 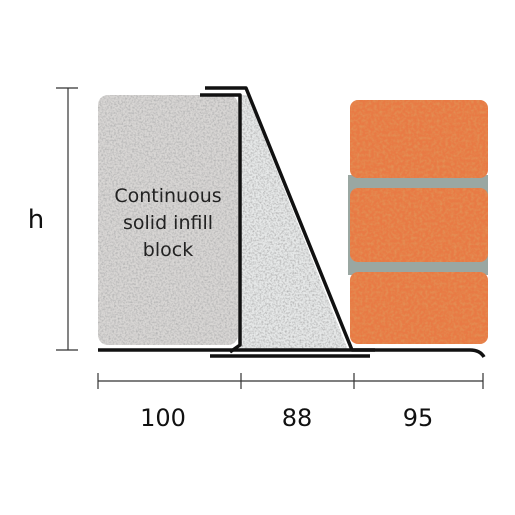 What do you see at coordinates (418, 418) in the screenshot?
I see `dimension-label: 95` at bounding box center [418, 418].